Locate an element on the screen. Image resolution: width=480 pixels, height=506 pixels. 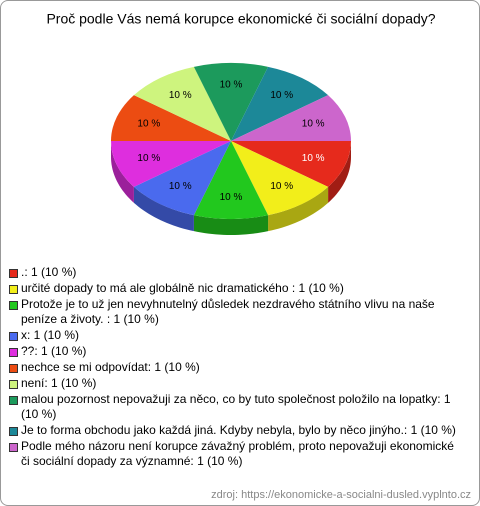
legend-item: x: 1 (10 %) is located at coordinates (236, 335).